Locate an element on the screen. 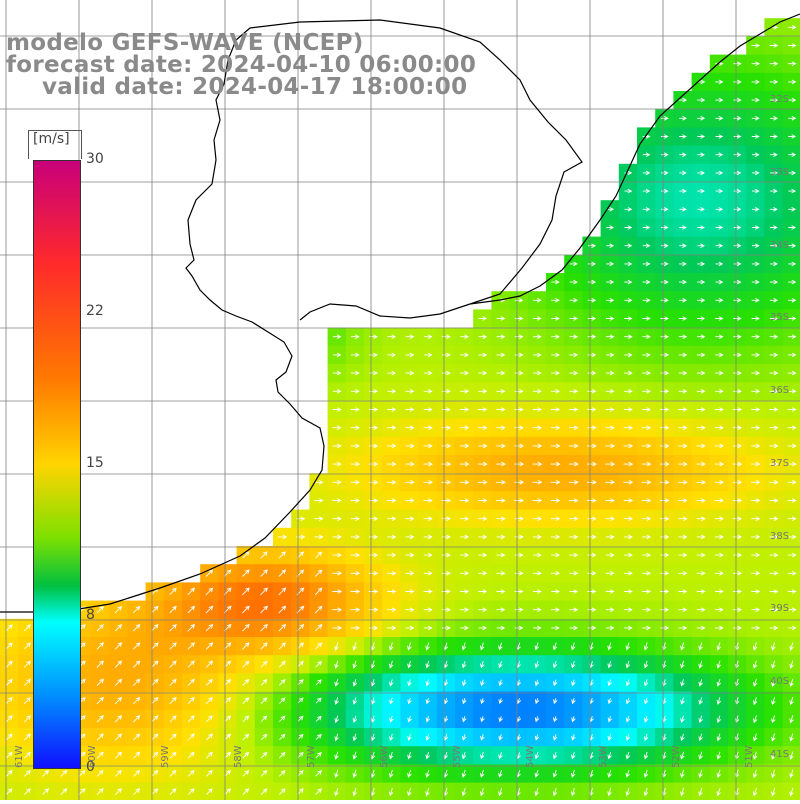 This screenshot has width=800, height=804. colorbar is located at coordinates (57, 464).